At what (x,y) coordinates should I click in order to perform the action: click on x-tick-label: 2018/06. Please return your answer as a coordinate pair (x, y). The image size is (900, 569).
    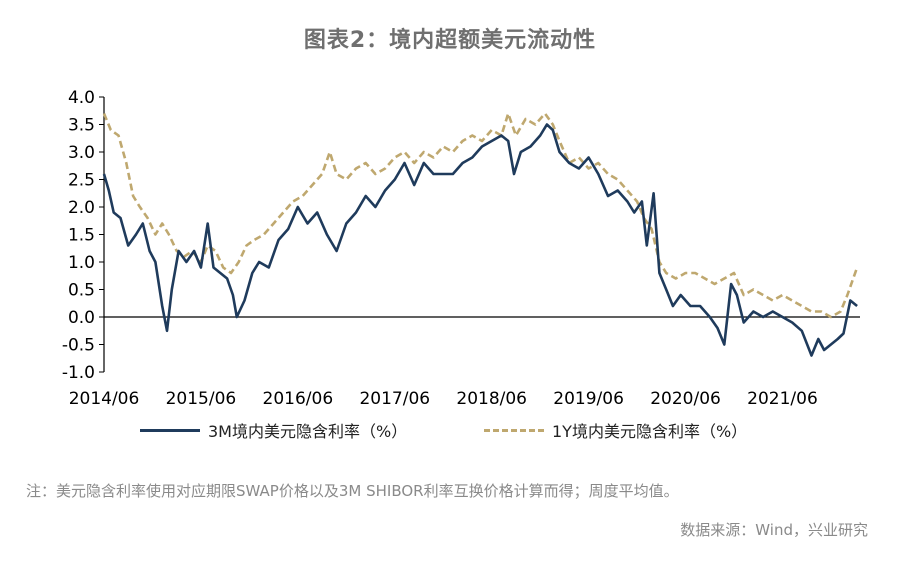
    Looking at the image, I should click on (491, 399).